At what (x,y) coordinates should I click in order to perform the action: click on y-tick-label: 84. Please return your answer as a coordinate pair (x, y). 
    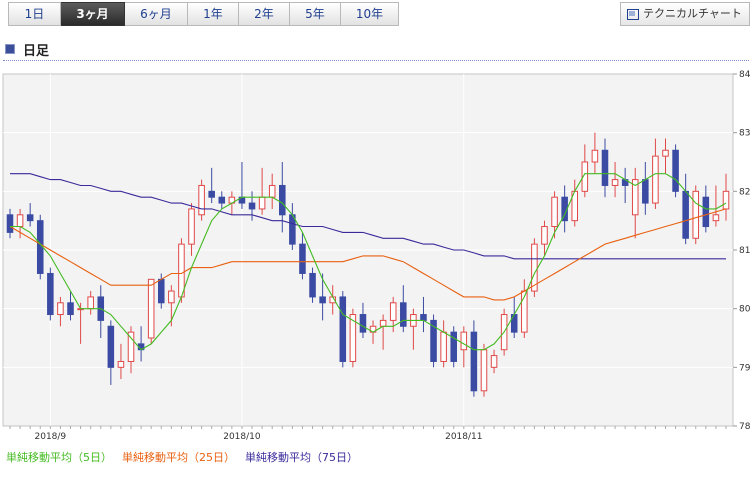
    Looking at the image, I should click on (745, 75).